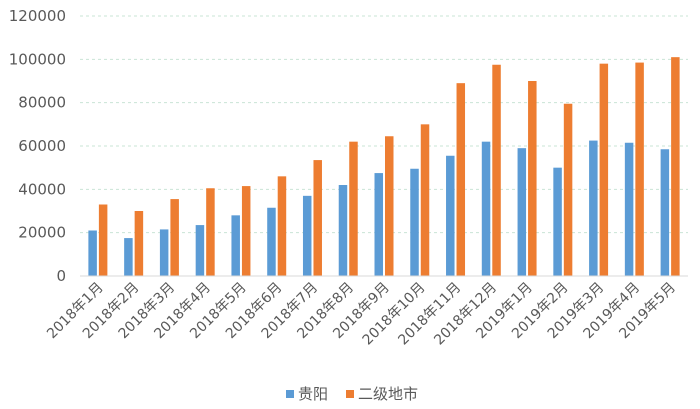 The height and width of the screenshot is (409, 700). I want to click on y-tick-label: 100000, so click(37, 59).